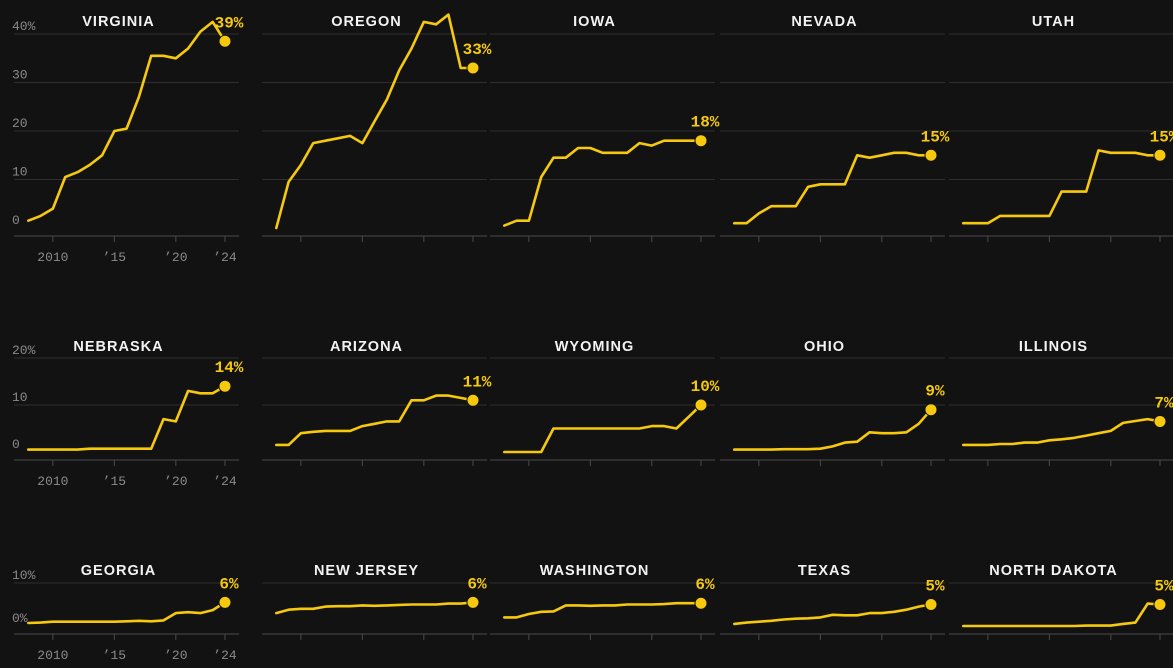  What do you see at coordinates (1061, 402) in the screenshot?
I see `chart-panel-illinois: ILLINOIS 7%` at bounding box center [1061, 402].